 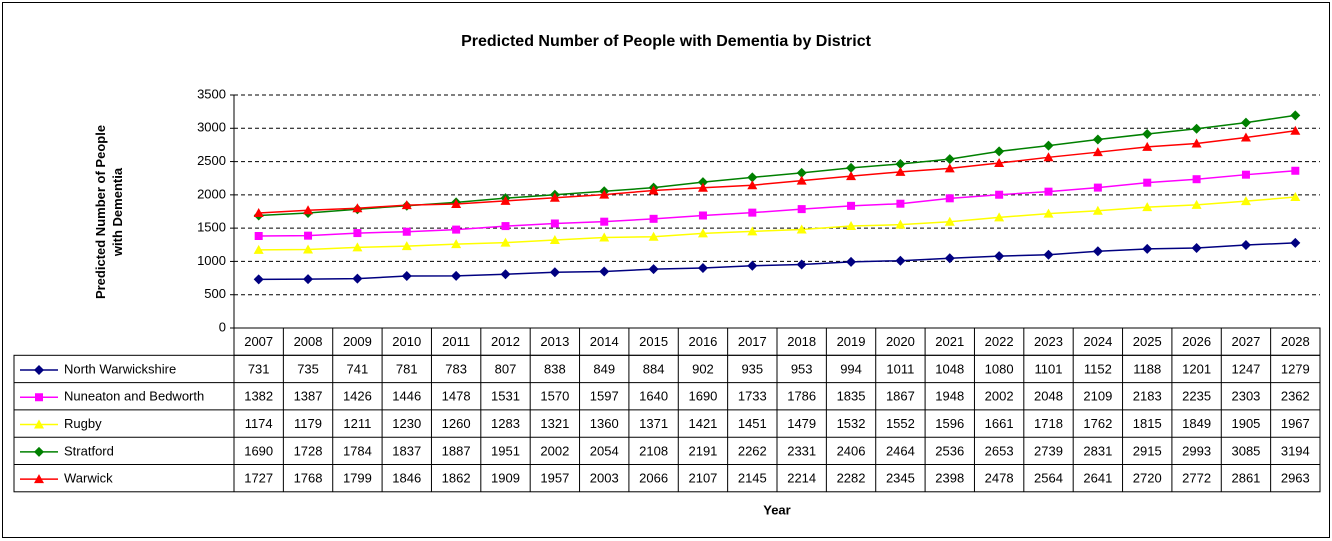 I want to click on table-value: 1718, so click(x=1048, y=423).